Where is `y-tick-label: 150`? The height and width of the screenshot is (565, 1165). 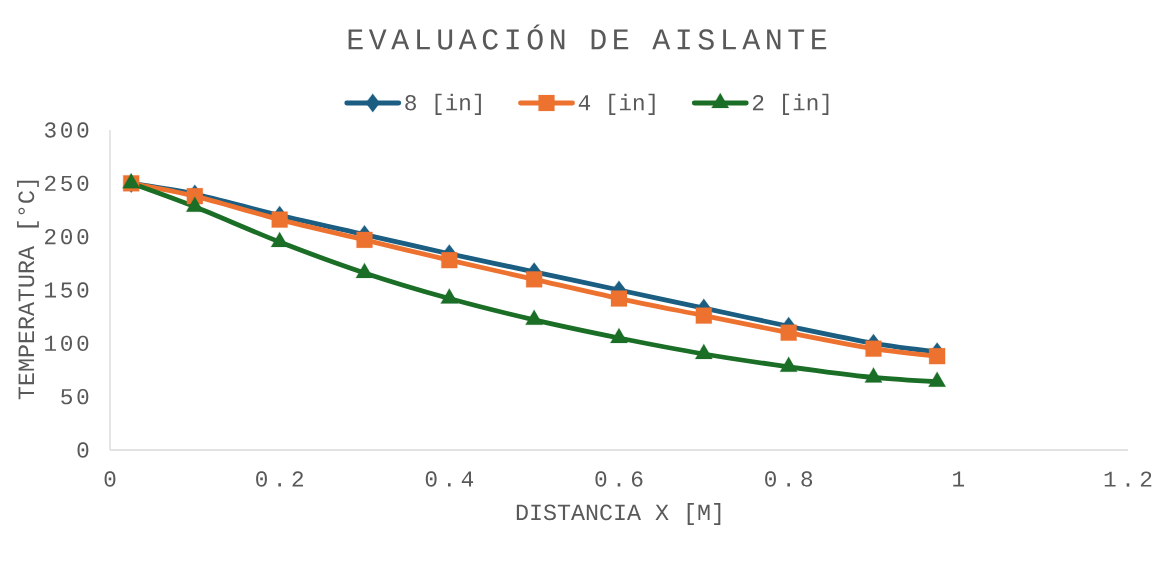 y-tick-label: 150 is located at coordinates (67, 290).